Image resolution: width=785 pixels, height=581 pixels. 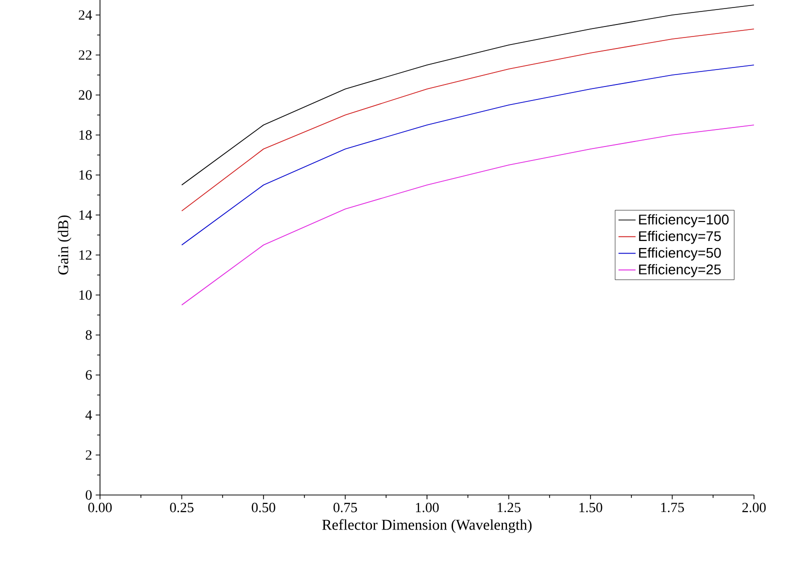 I want to click on x-tick-label: 0.75, so click(x=345, y=507).